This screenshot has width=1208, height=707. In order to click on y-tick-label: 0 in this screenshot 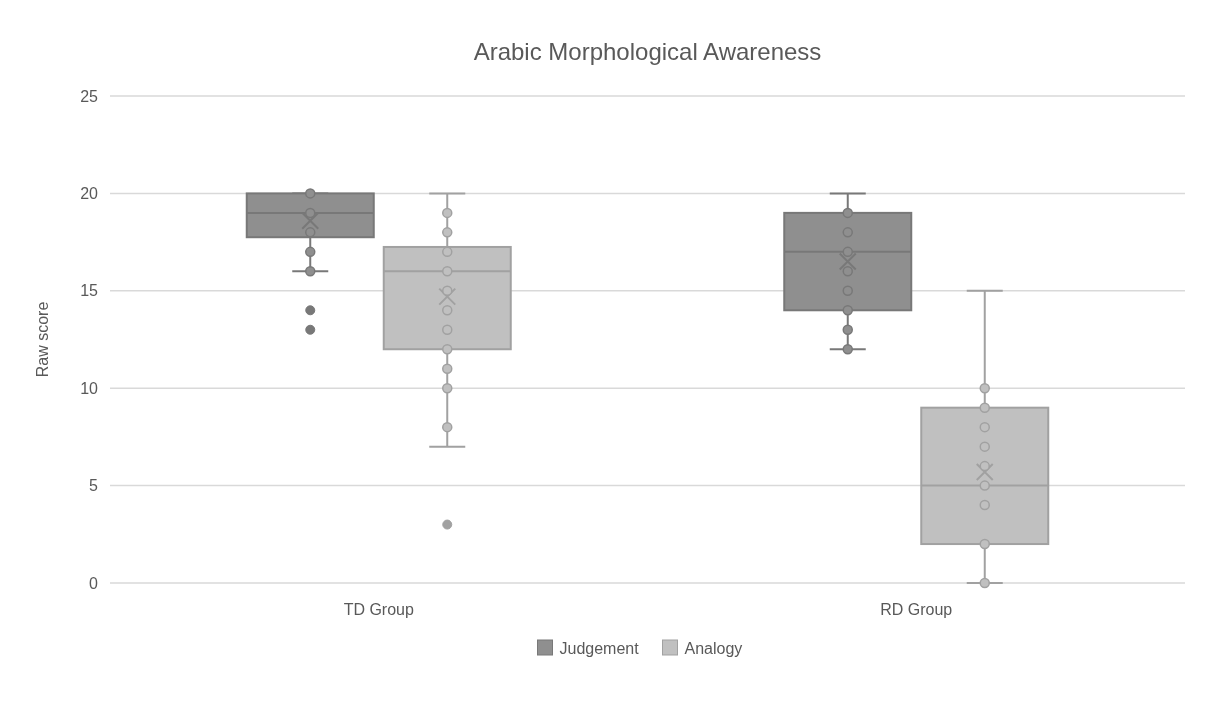, I will do `click(94, 583)`.